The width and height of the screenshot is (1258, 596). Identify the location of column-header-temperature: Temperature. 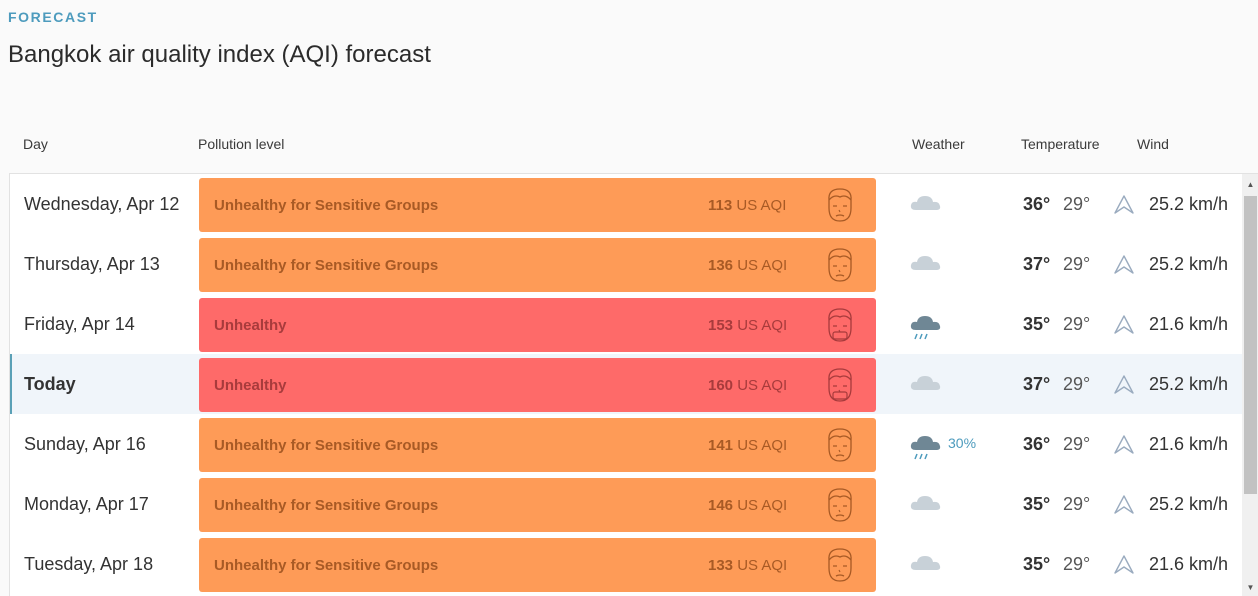
(1060, 144).